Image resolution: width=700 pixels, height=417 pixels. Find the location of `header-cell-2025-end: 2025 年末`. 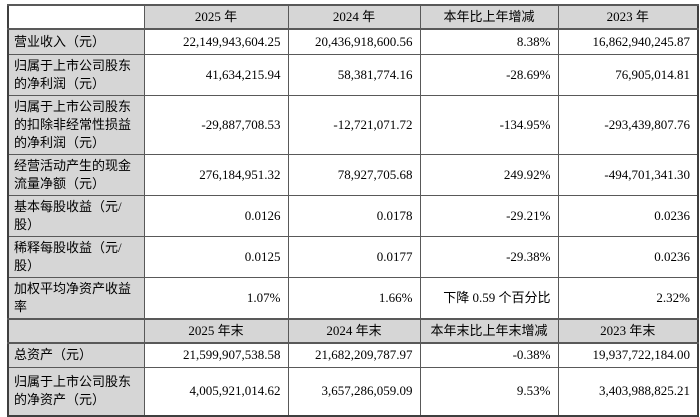

header-cell-2025-end: 2025 年末 is located at coordinates (216, 330).